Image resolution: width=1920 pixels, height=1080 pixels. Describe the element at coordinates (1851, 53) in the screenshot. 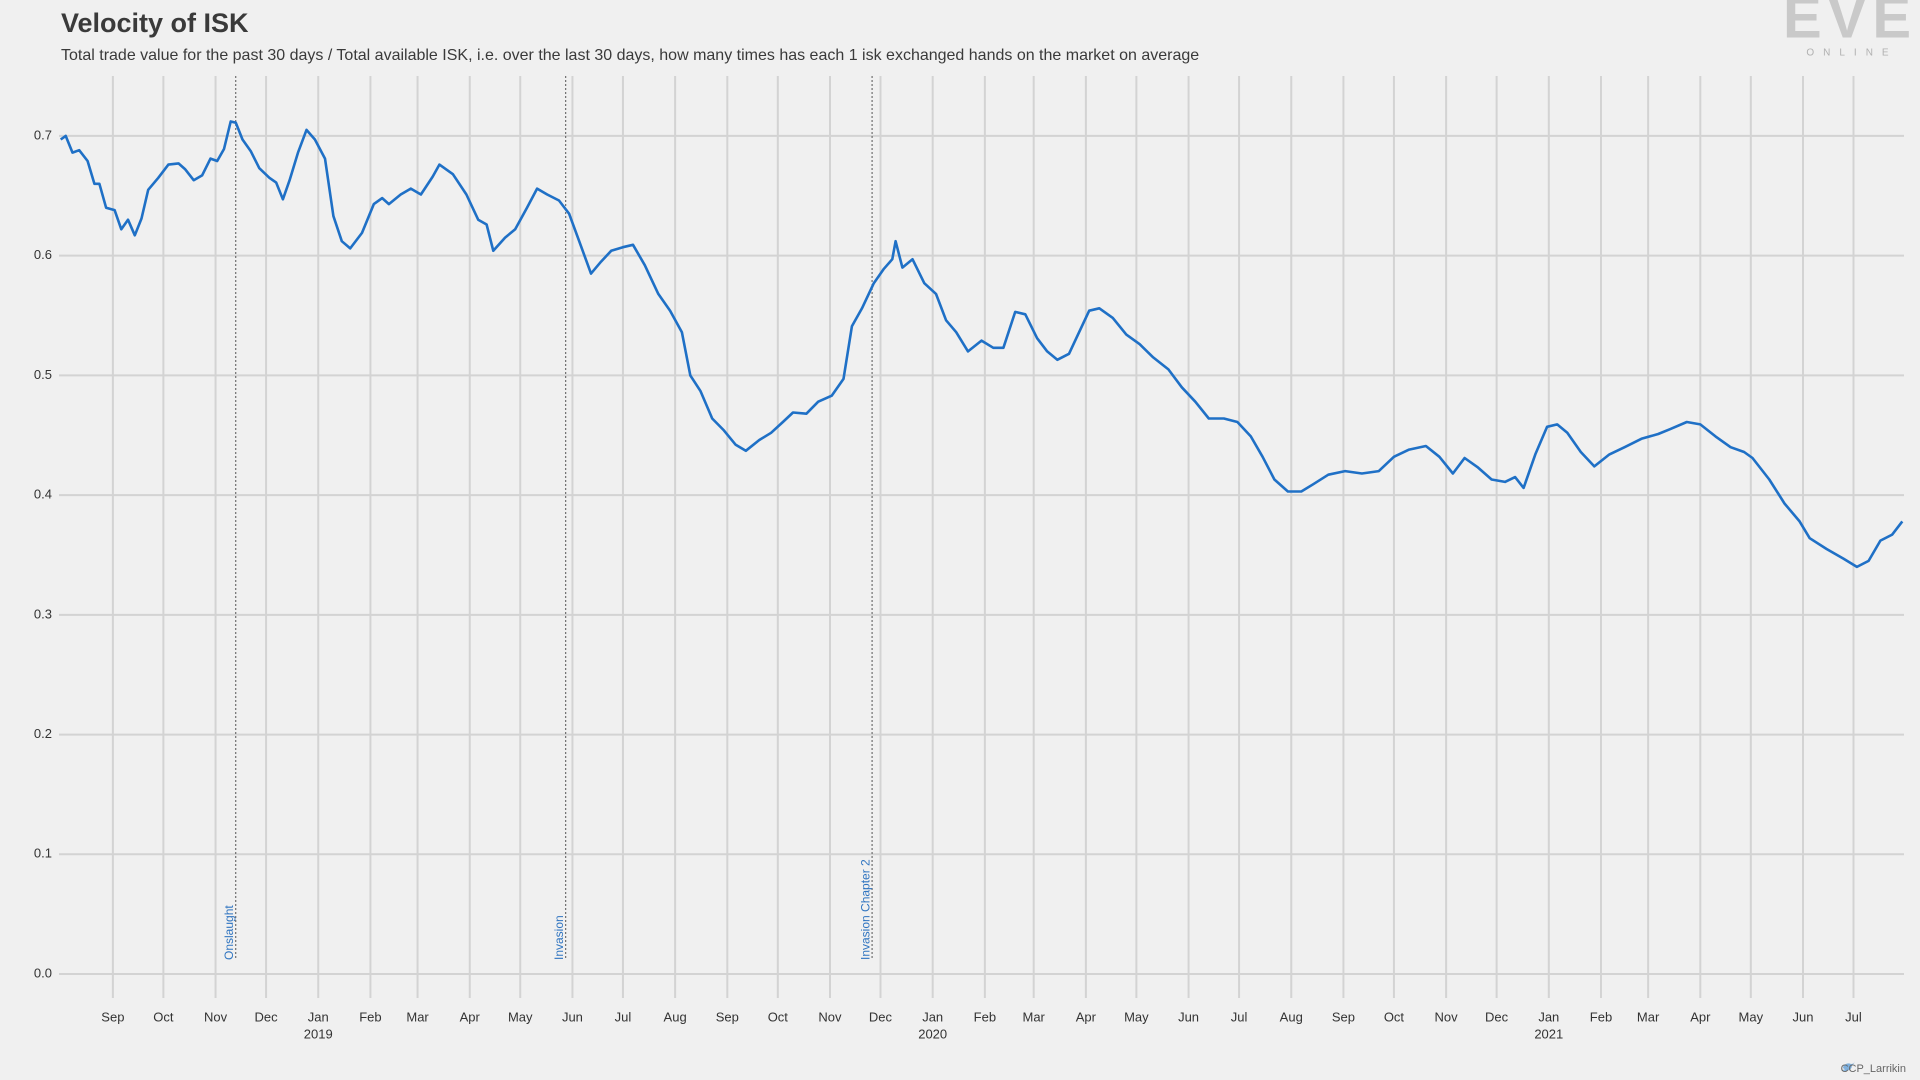

I see `logo-tagline: ONLINE` at that location.